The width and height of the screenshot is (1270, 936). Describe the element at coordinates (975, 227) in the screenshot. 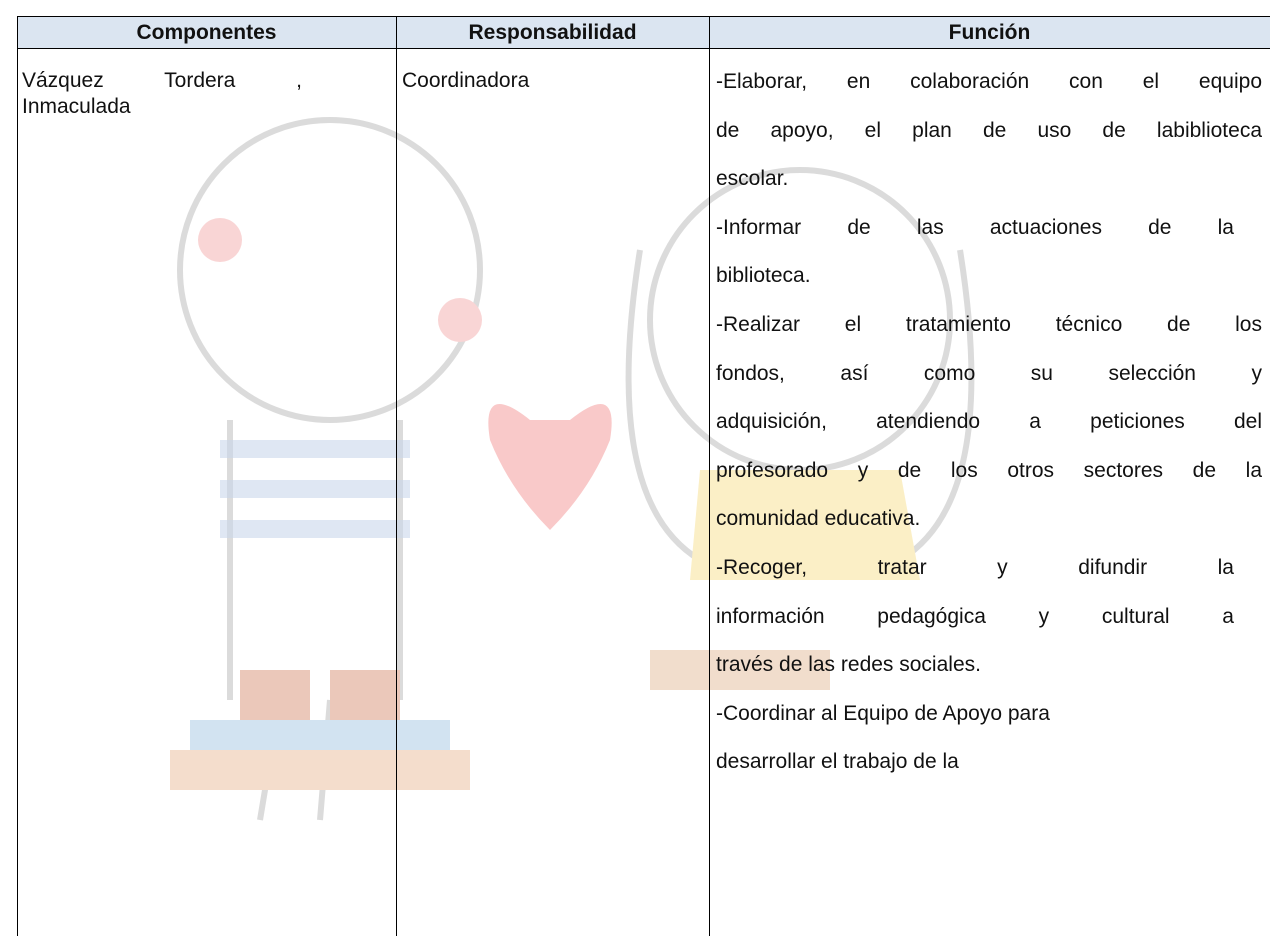

I see `cell-text: -Informar de las actuaciones de la` at that location.